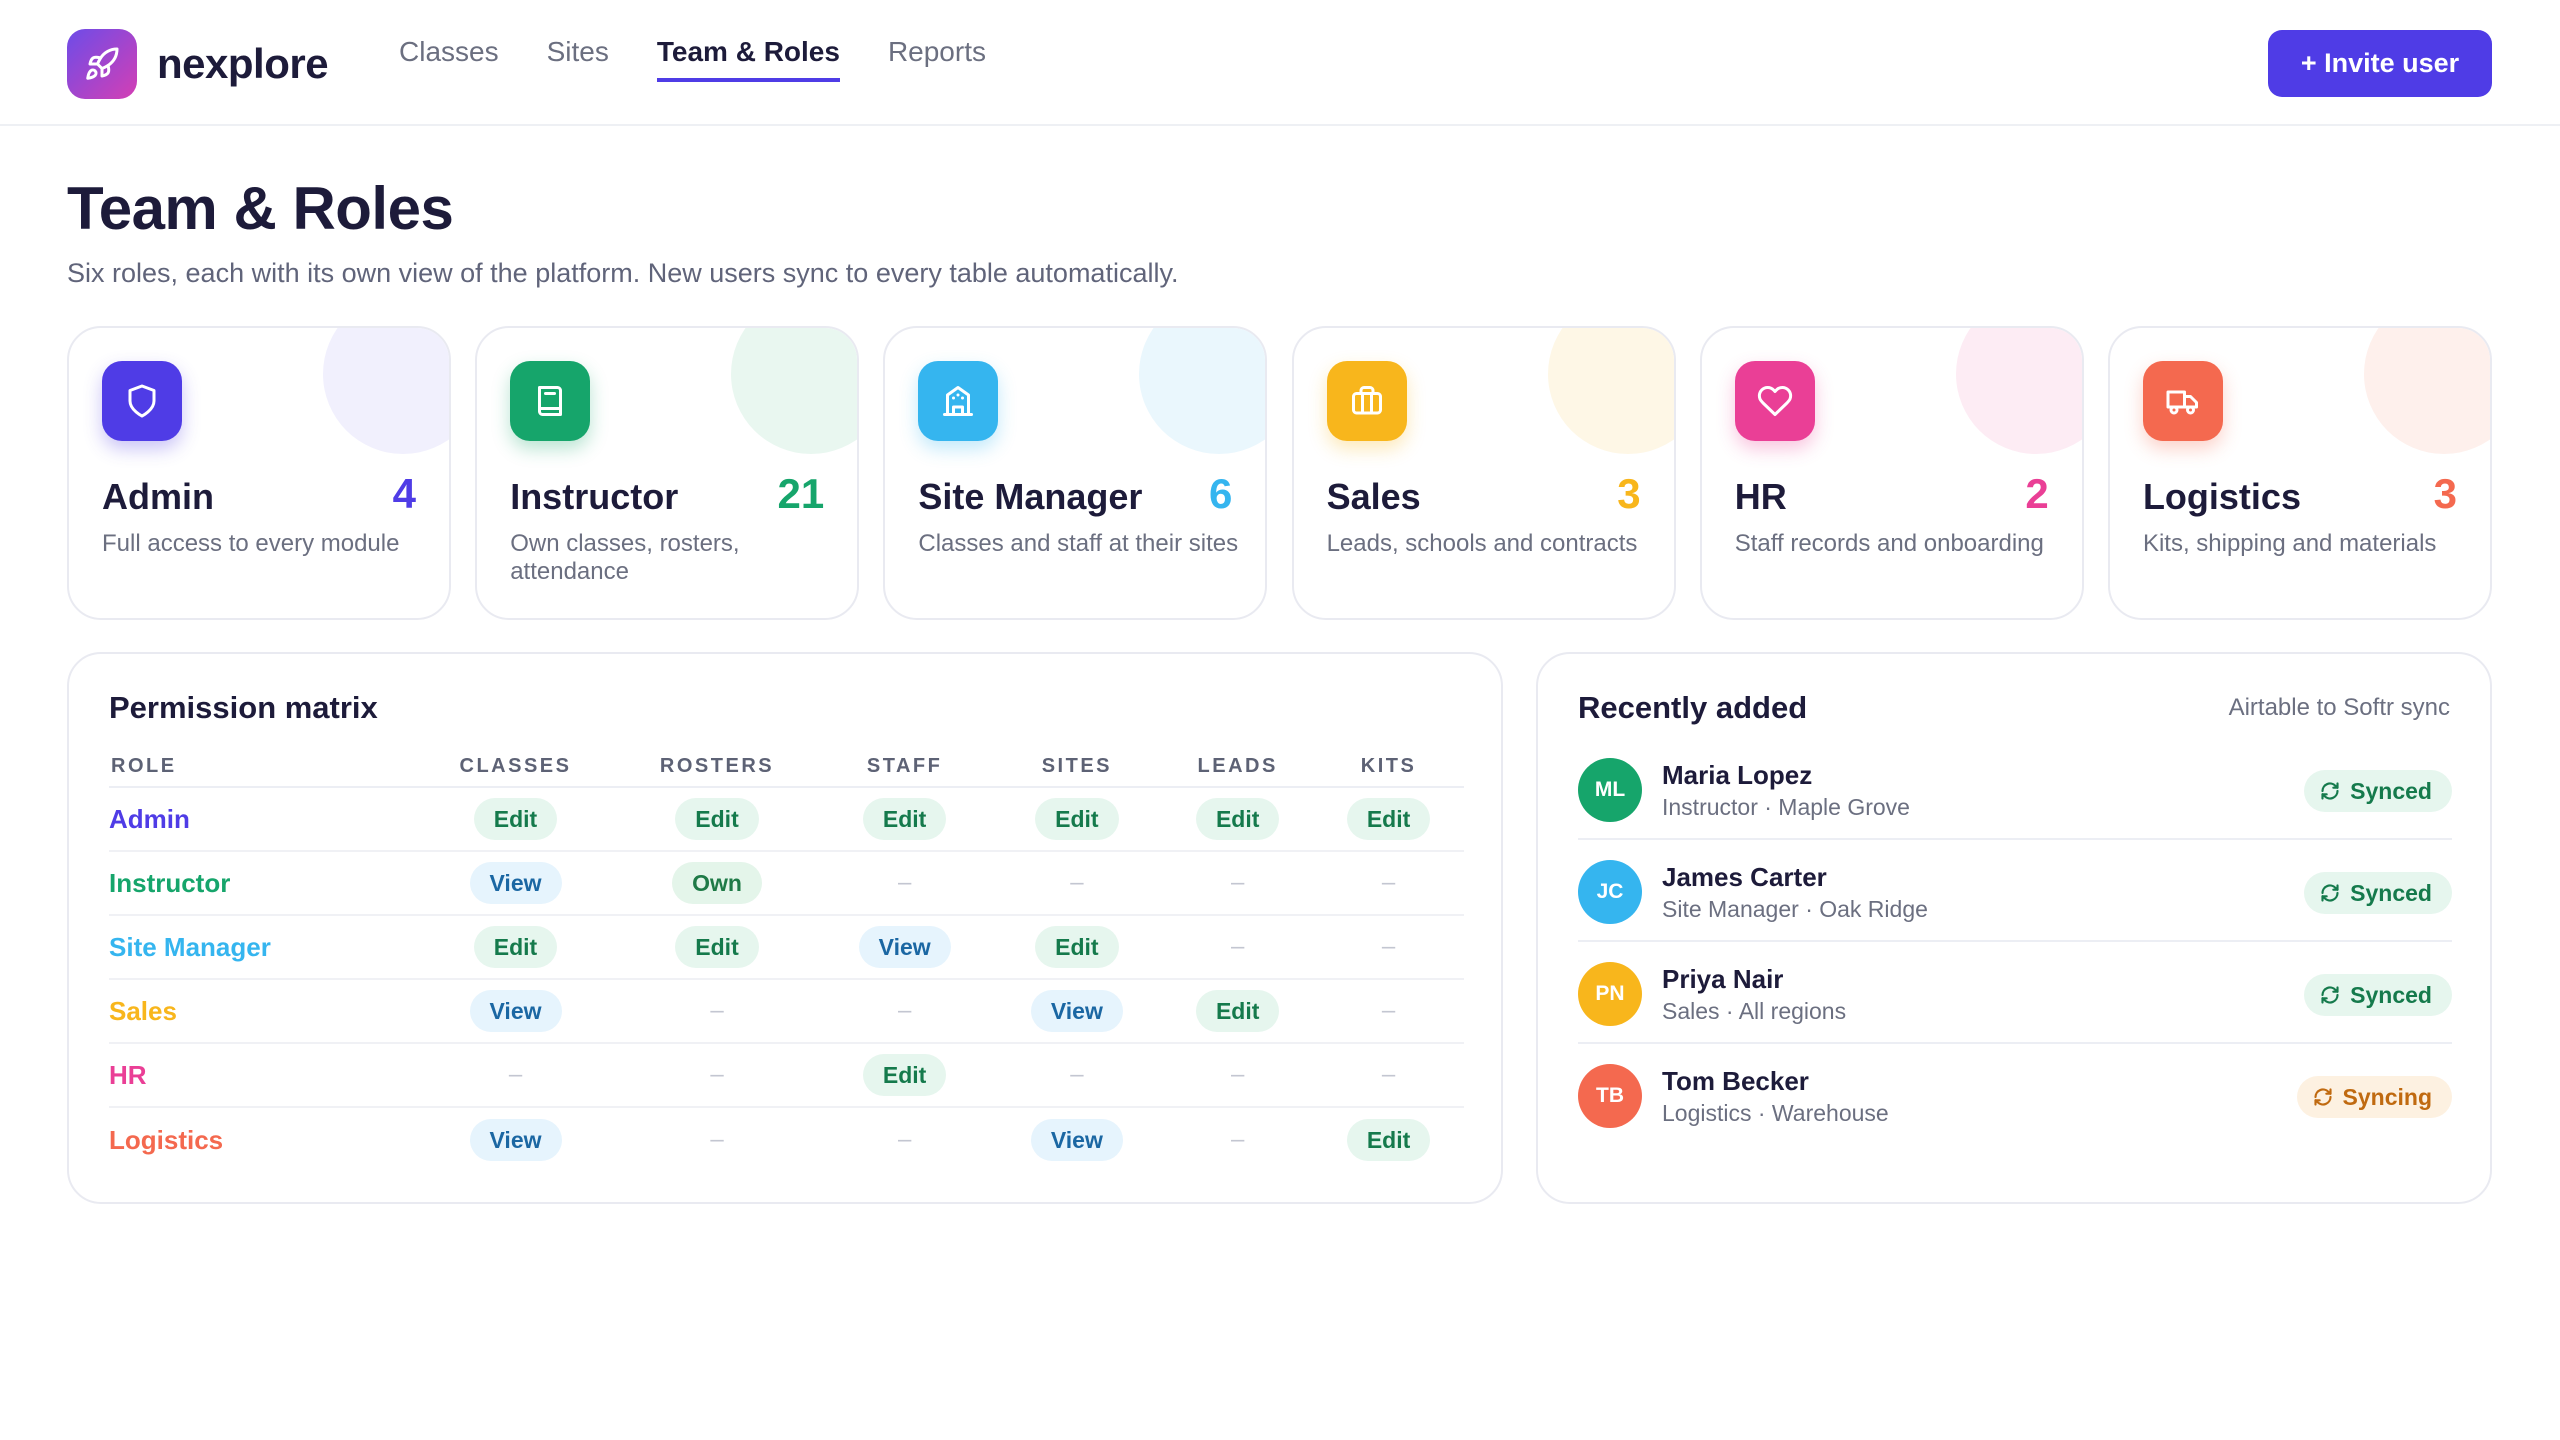 This screenshot has height=1440, width=2560. I want to click on nav-sites: Sites, so click(577, 51).